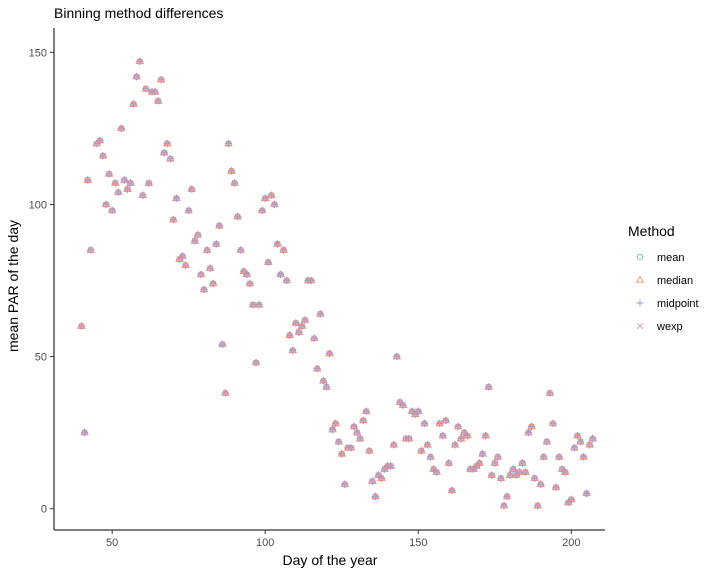 The width and height of the screenshot is (720, 576). I want to click on x-tick-label: 150, so click(418, 543).